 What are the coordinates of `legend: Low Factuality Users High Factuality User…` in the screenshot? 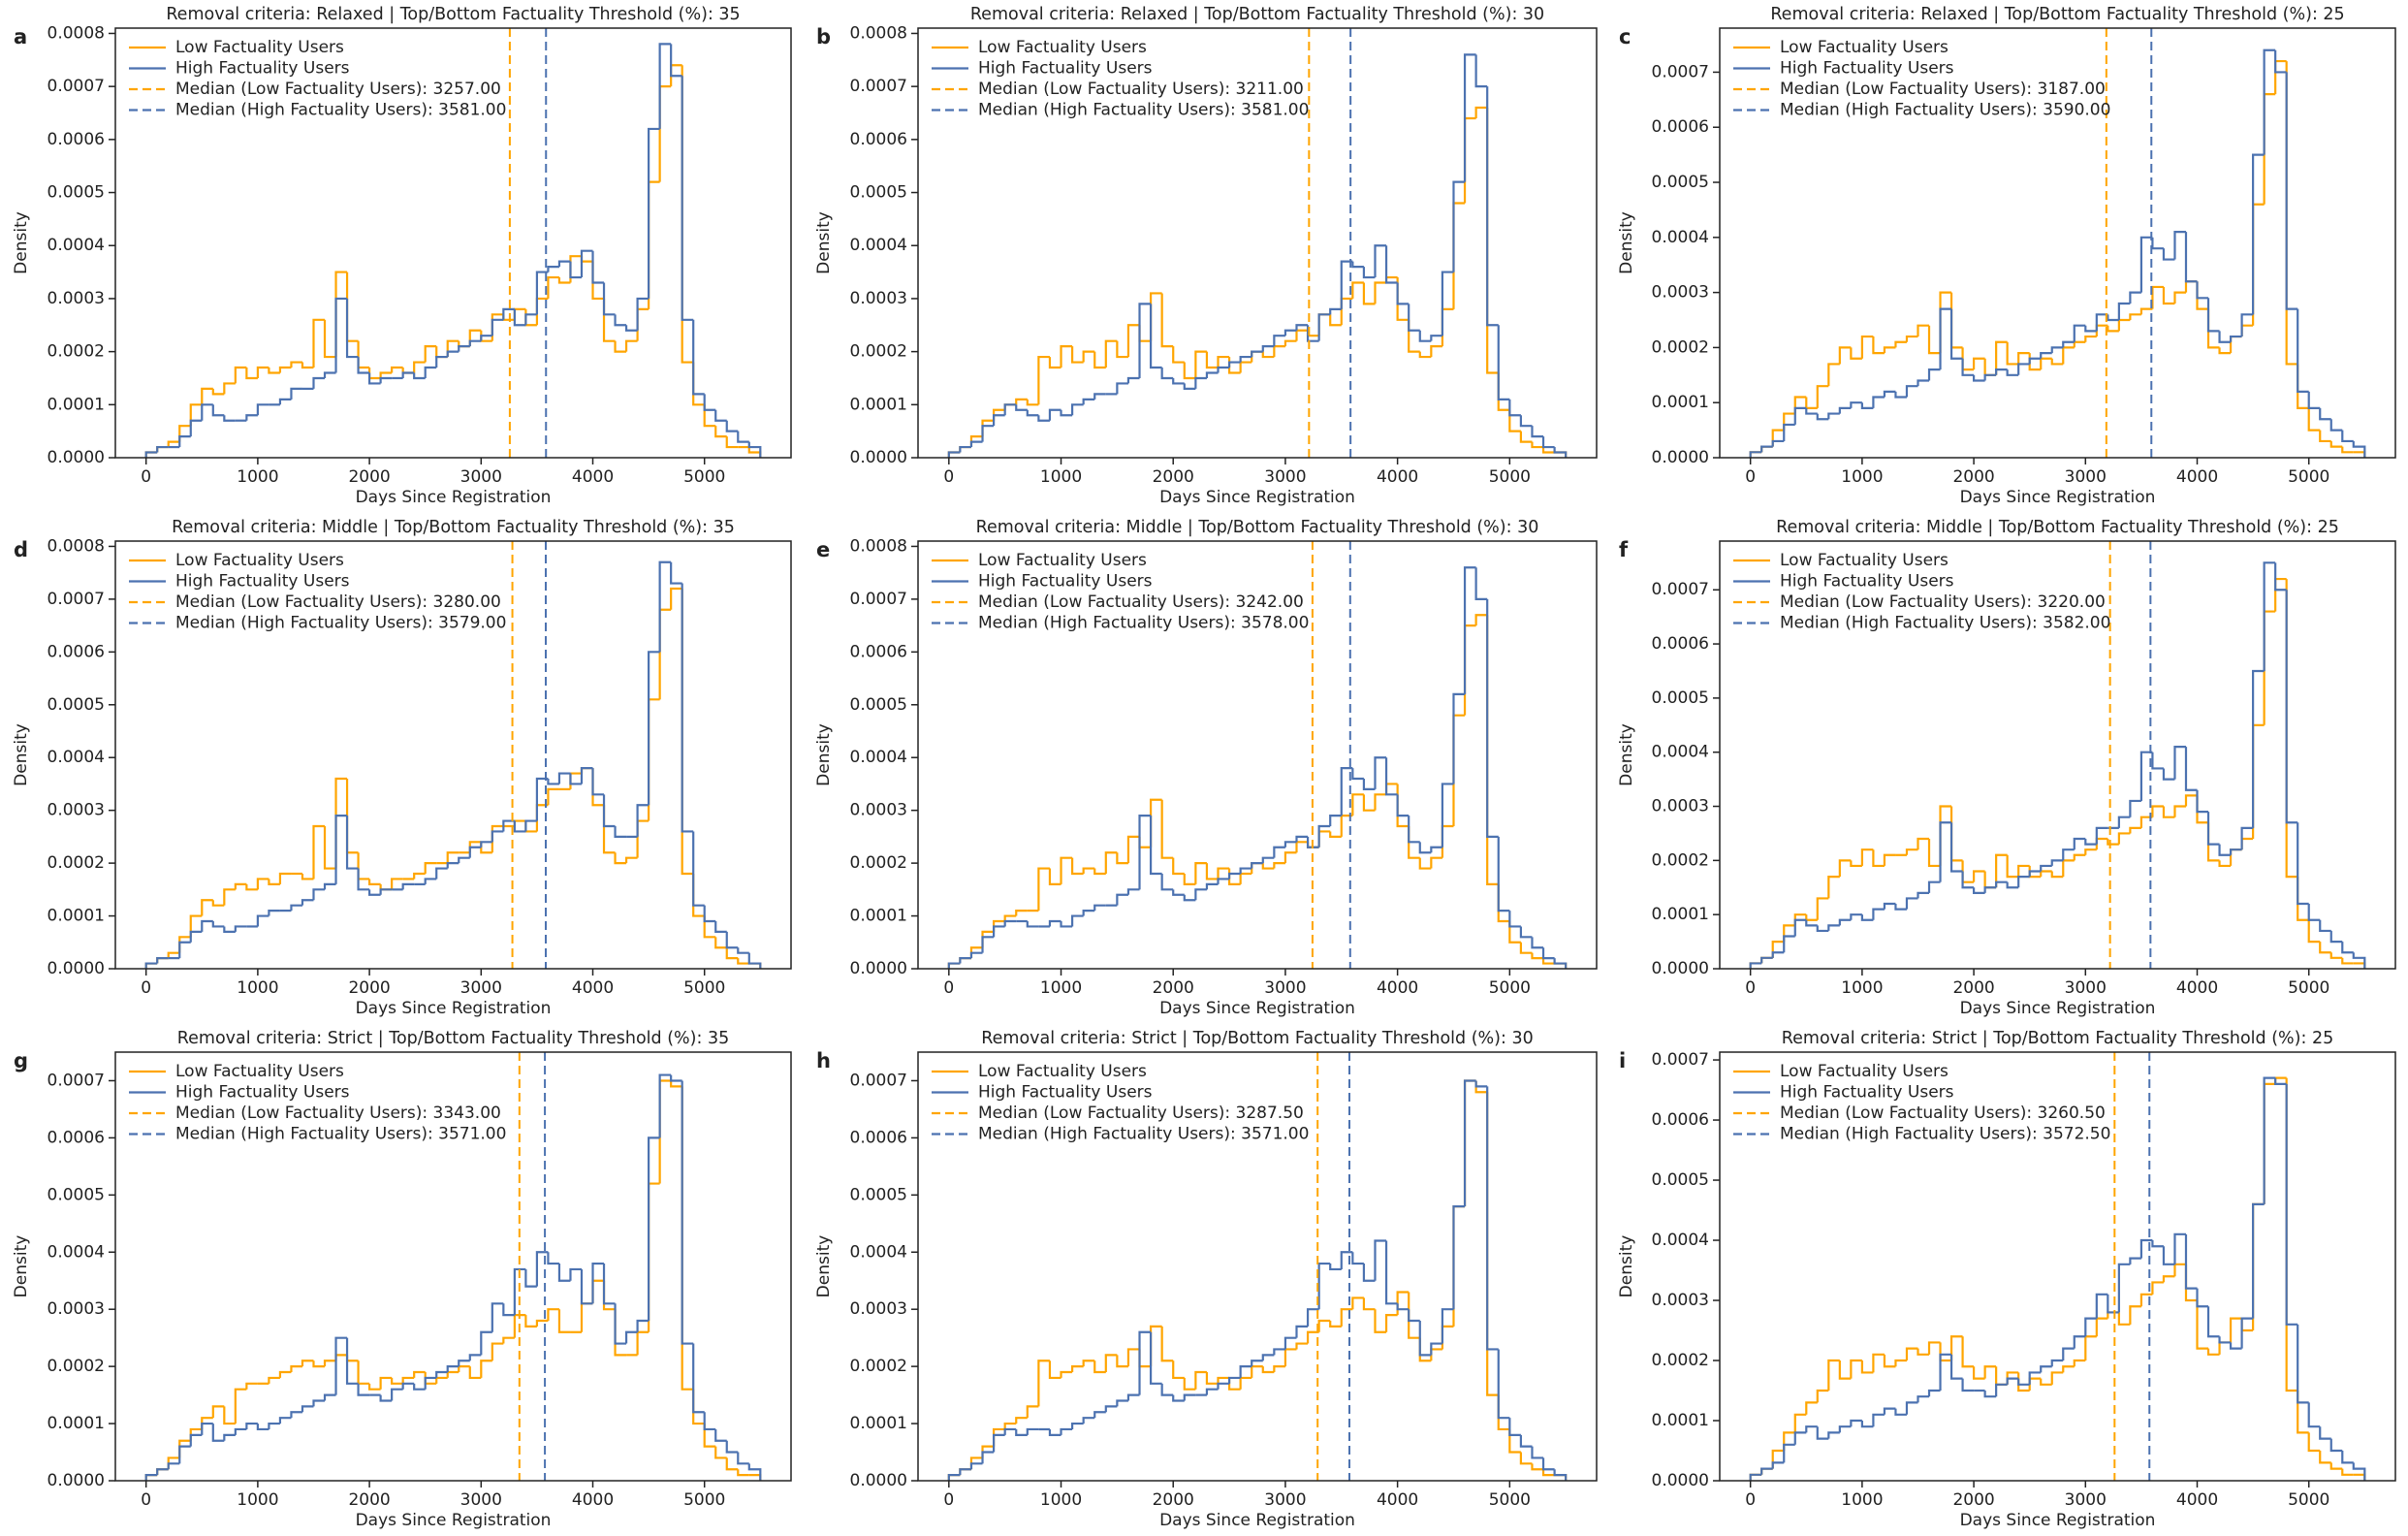 It's located at (1921, 1103).